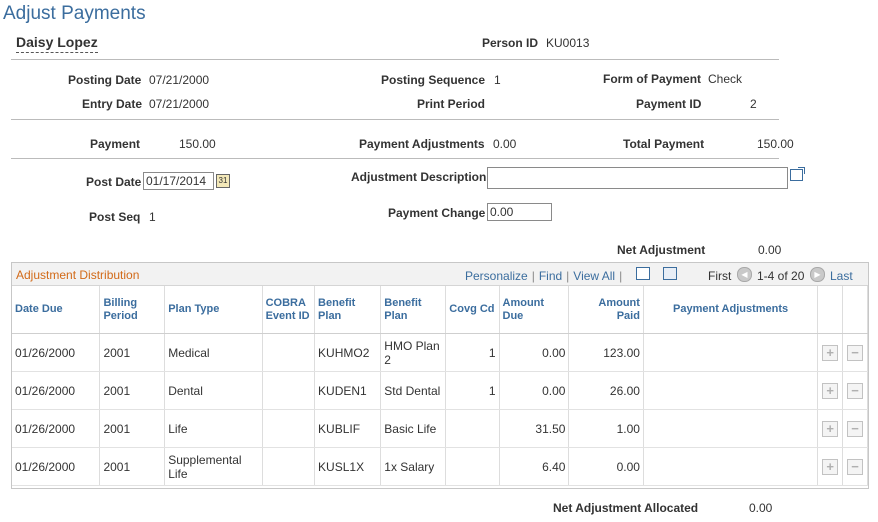 Image resolution: width=878 pixels, height=522 pixels. What do you see at coordinates (437, 213) in the screenshot?
I see `payment-change-label: Payment Change` at bounding box center [437, 213].